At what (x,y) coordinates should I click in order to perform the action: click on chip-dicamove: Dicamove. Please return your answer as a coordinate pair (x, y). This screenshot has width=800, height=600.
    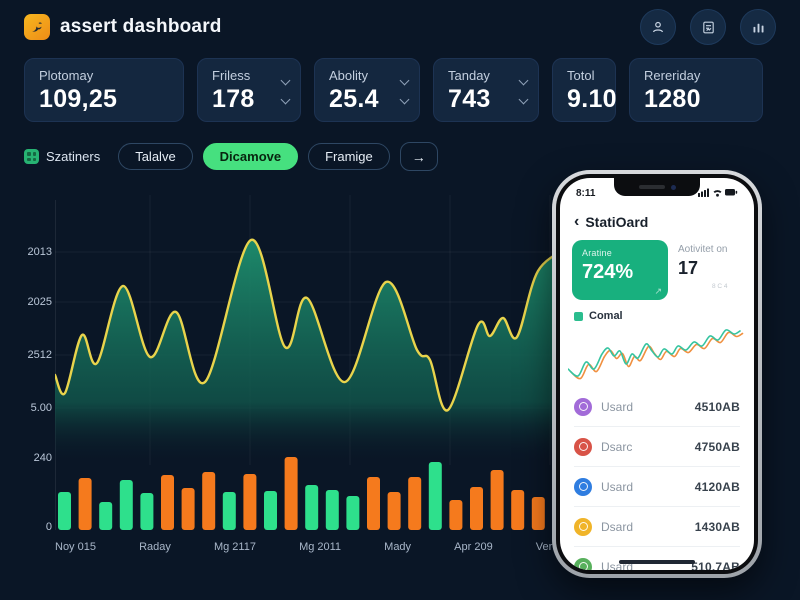
    Looking at the image, I should click on (250, 156).